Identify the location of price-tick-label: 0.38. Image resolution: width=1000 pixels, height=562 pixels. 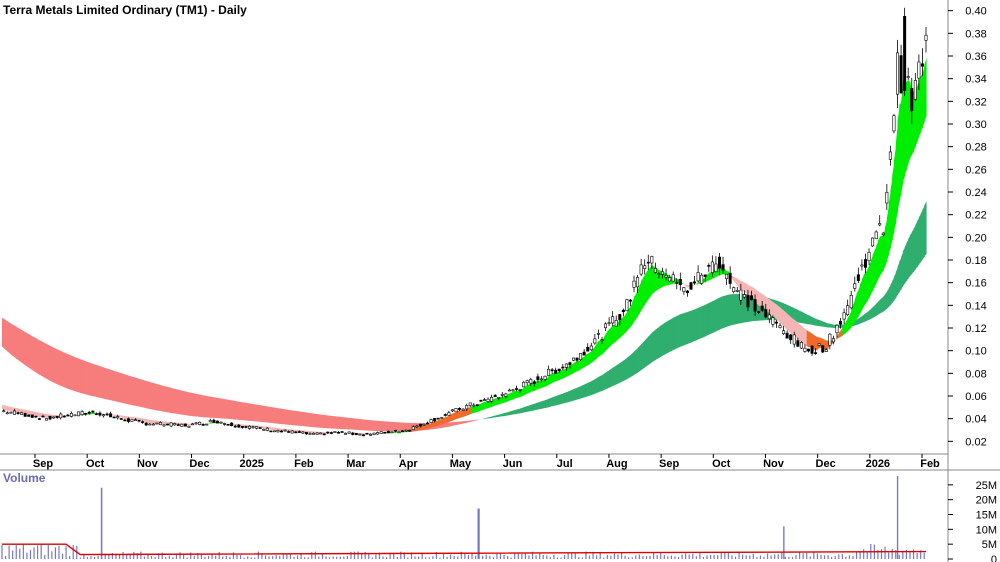
(975, 34).